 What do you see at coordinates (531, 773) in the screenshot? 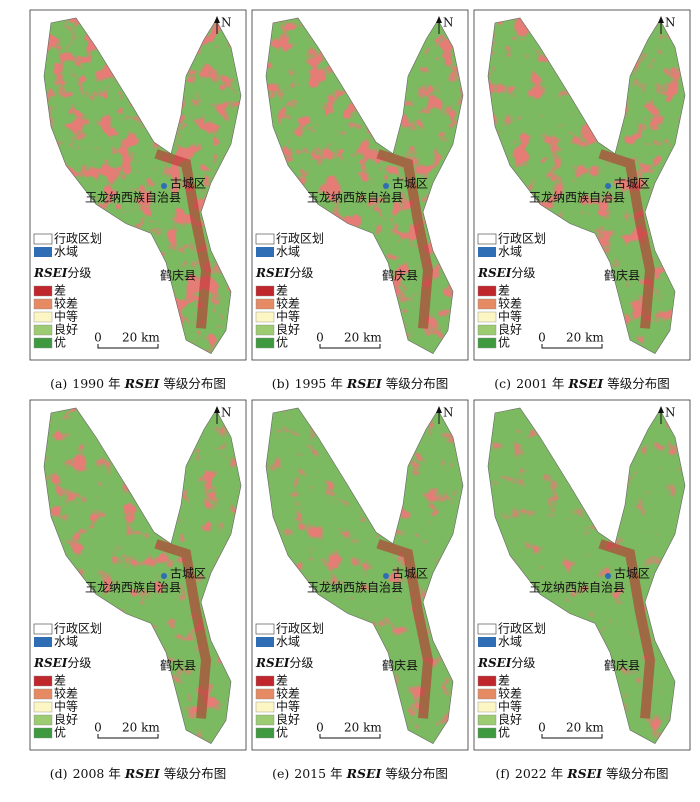
I see `caption-year: 2022` at bounding box center [531, 773].